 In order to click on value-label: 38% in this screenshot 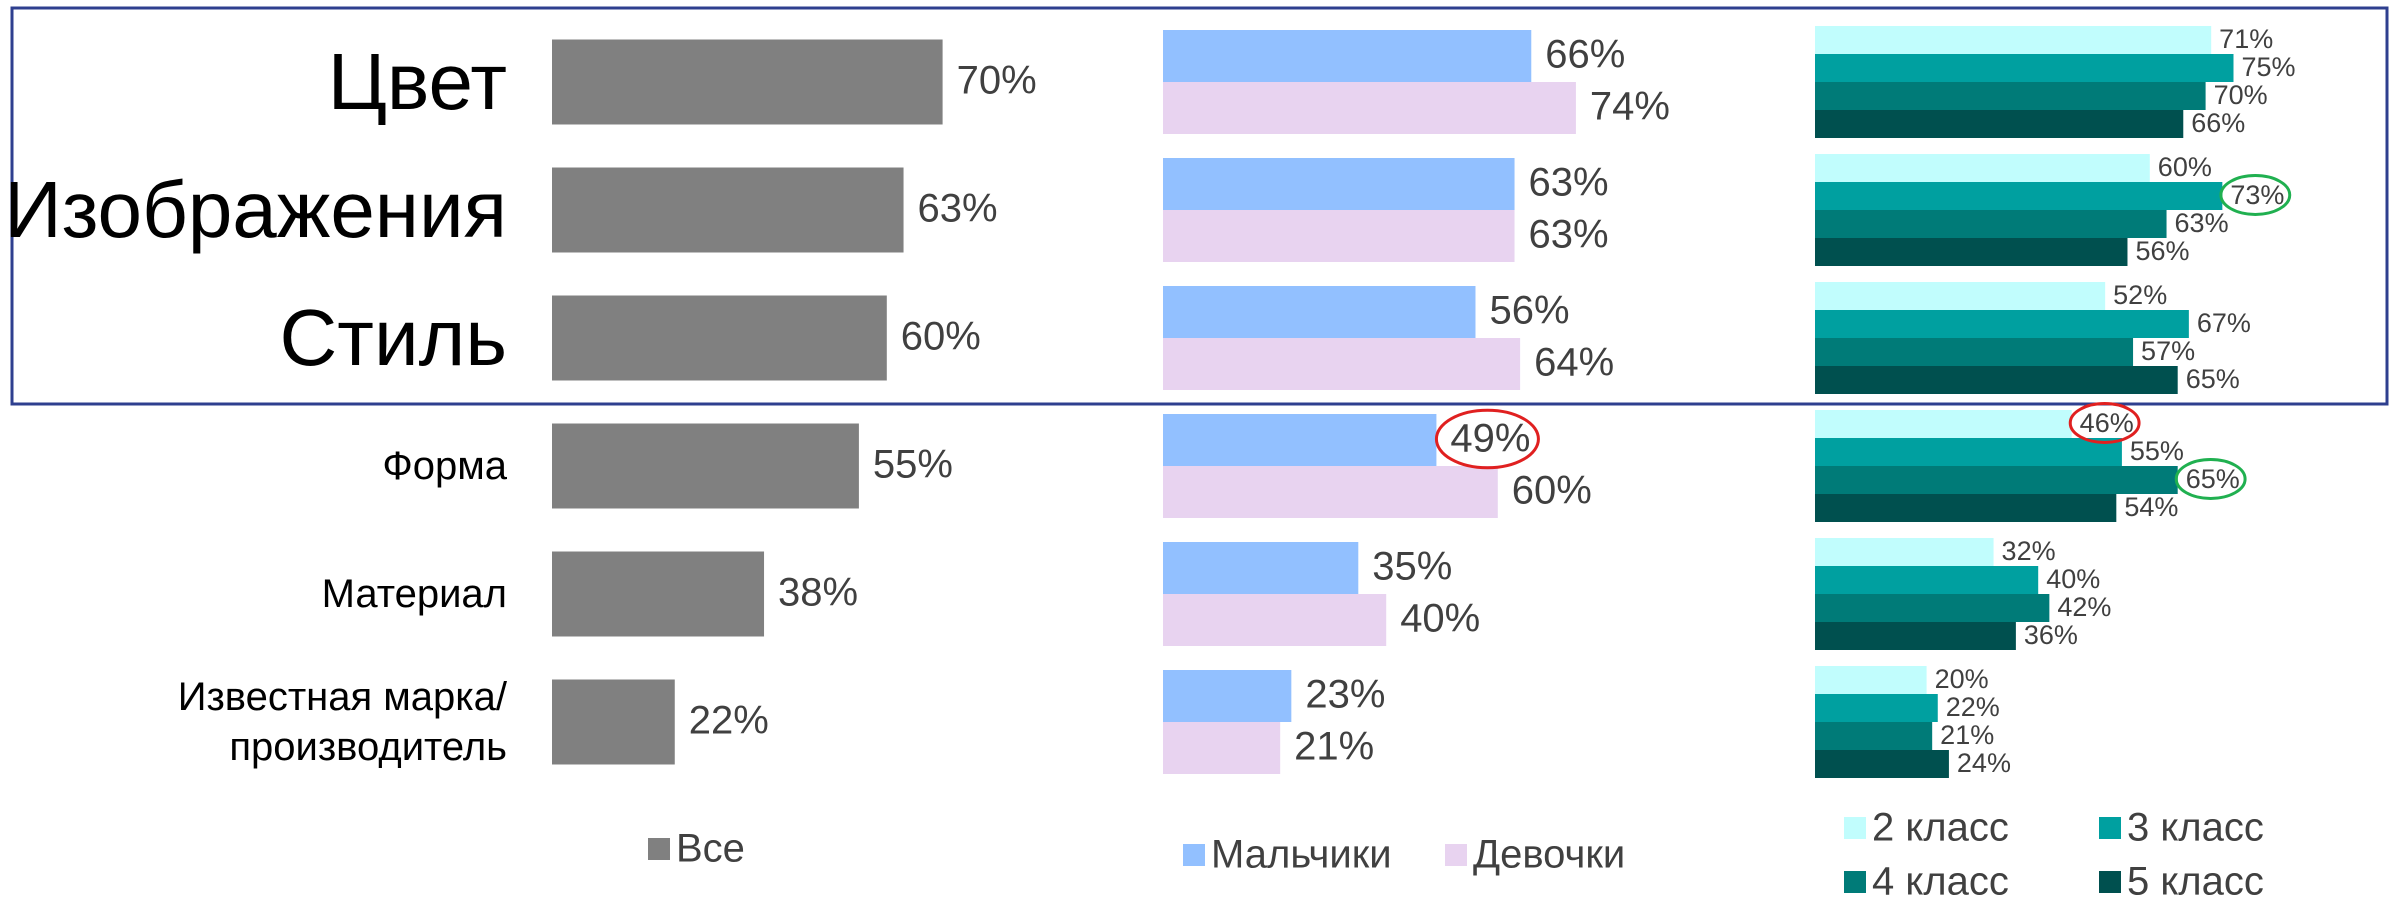, I will do `click(818, 593)`.